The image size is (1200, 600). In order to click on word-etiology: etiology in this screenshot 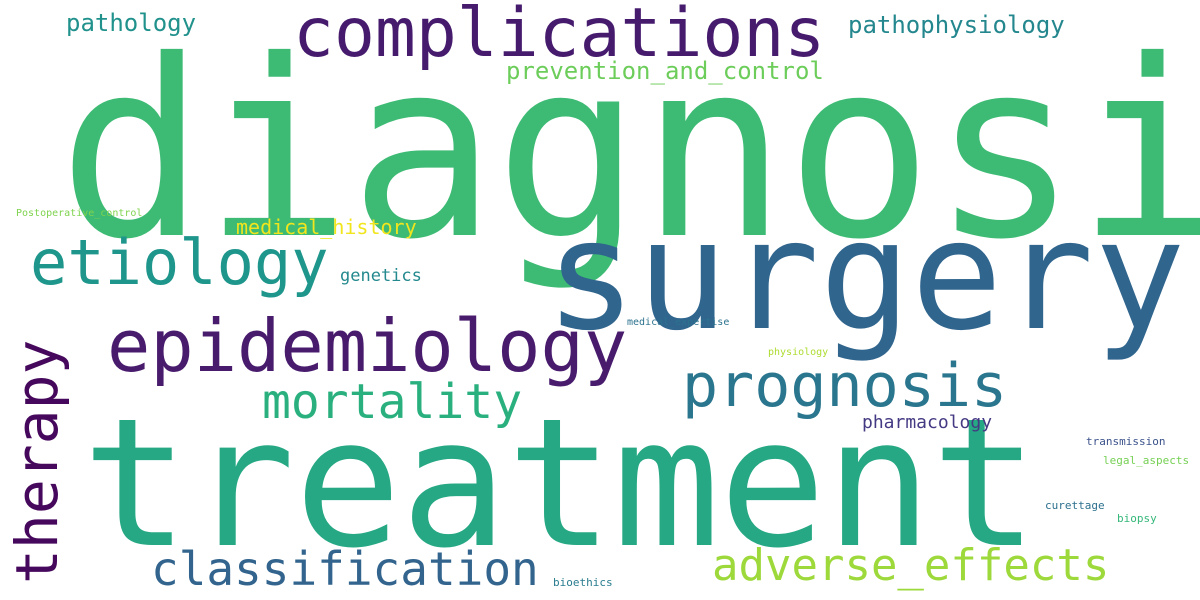, I will do `click(179, 262)`.